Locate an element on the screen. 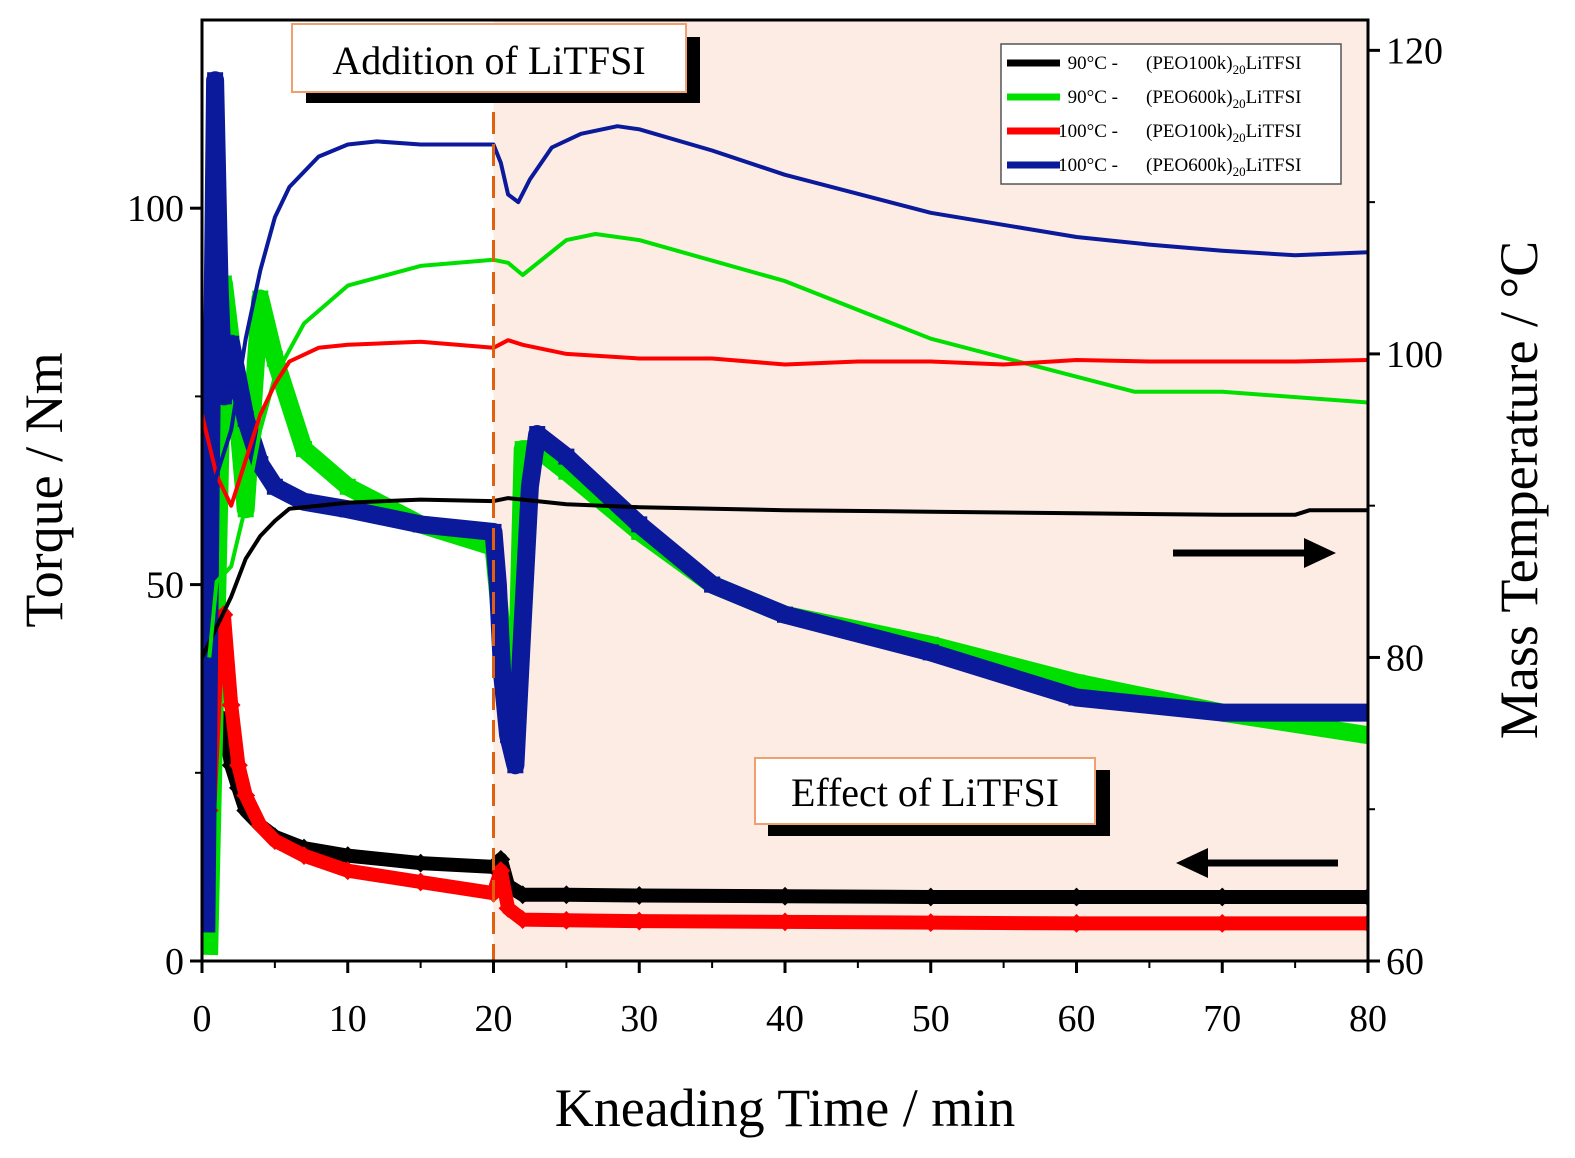  legend-label-1: (PEO100k)20LiTFSI is located at coordinates (1224, 65).